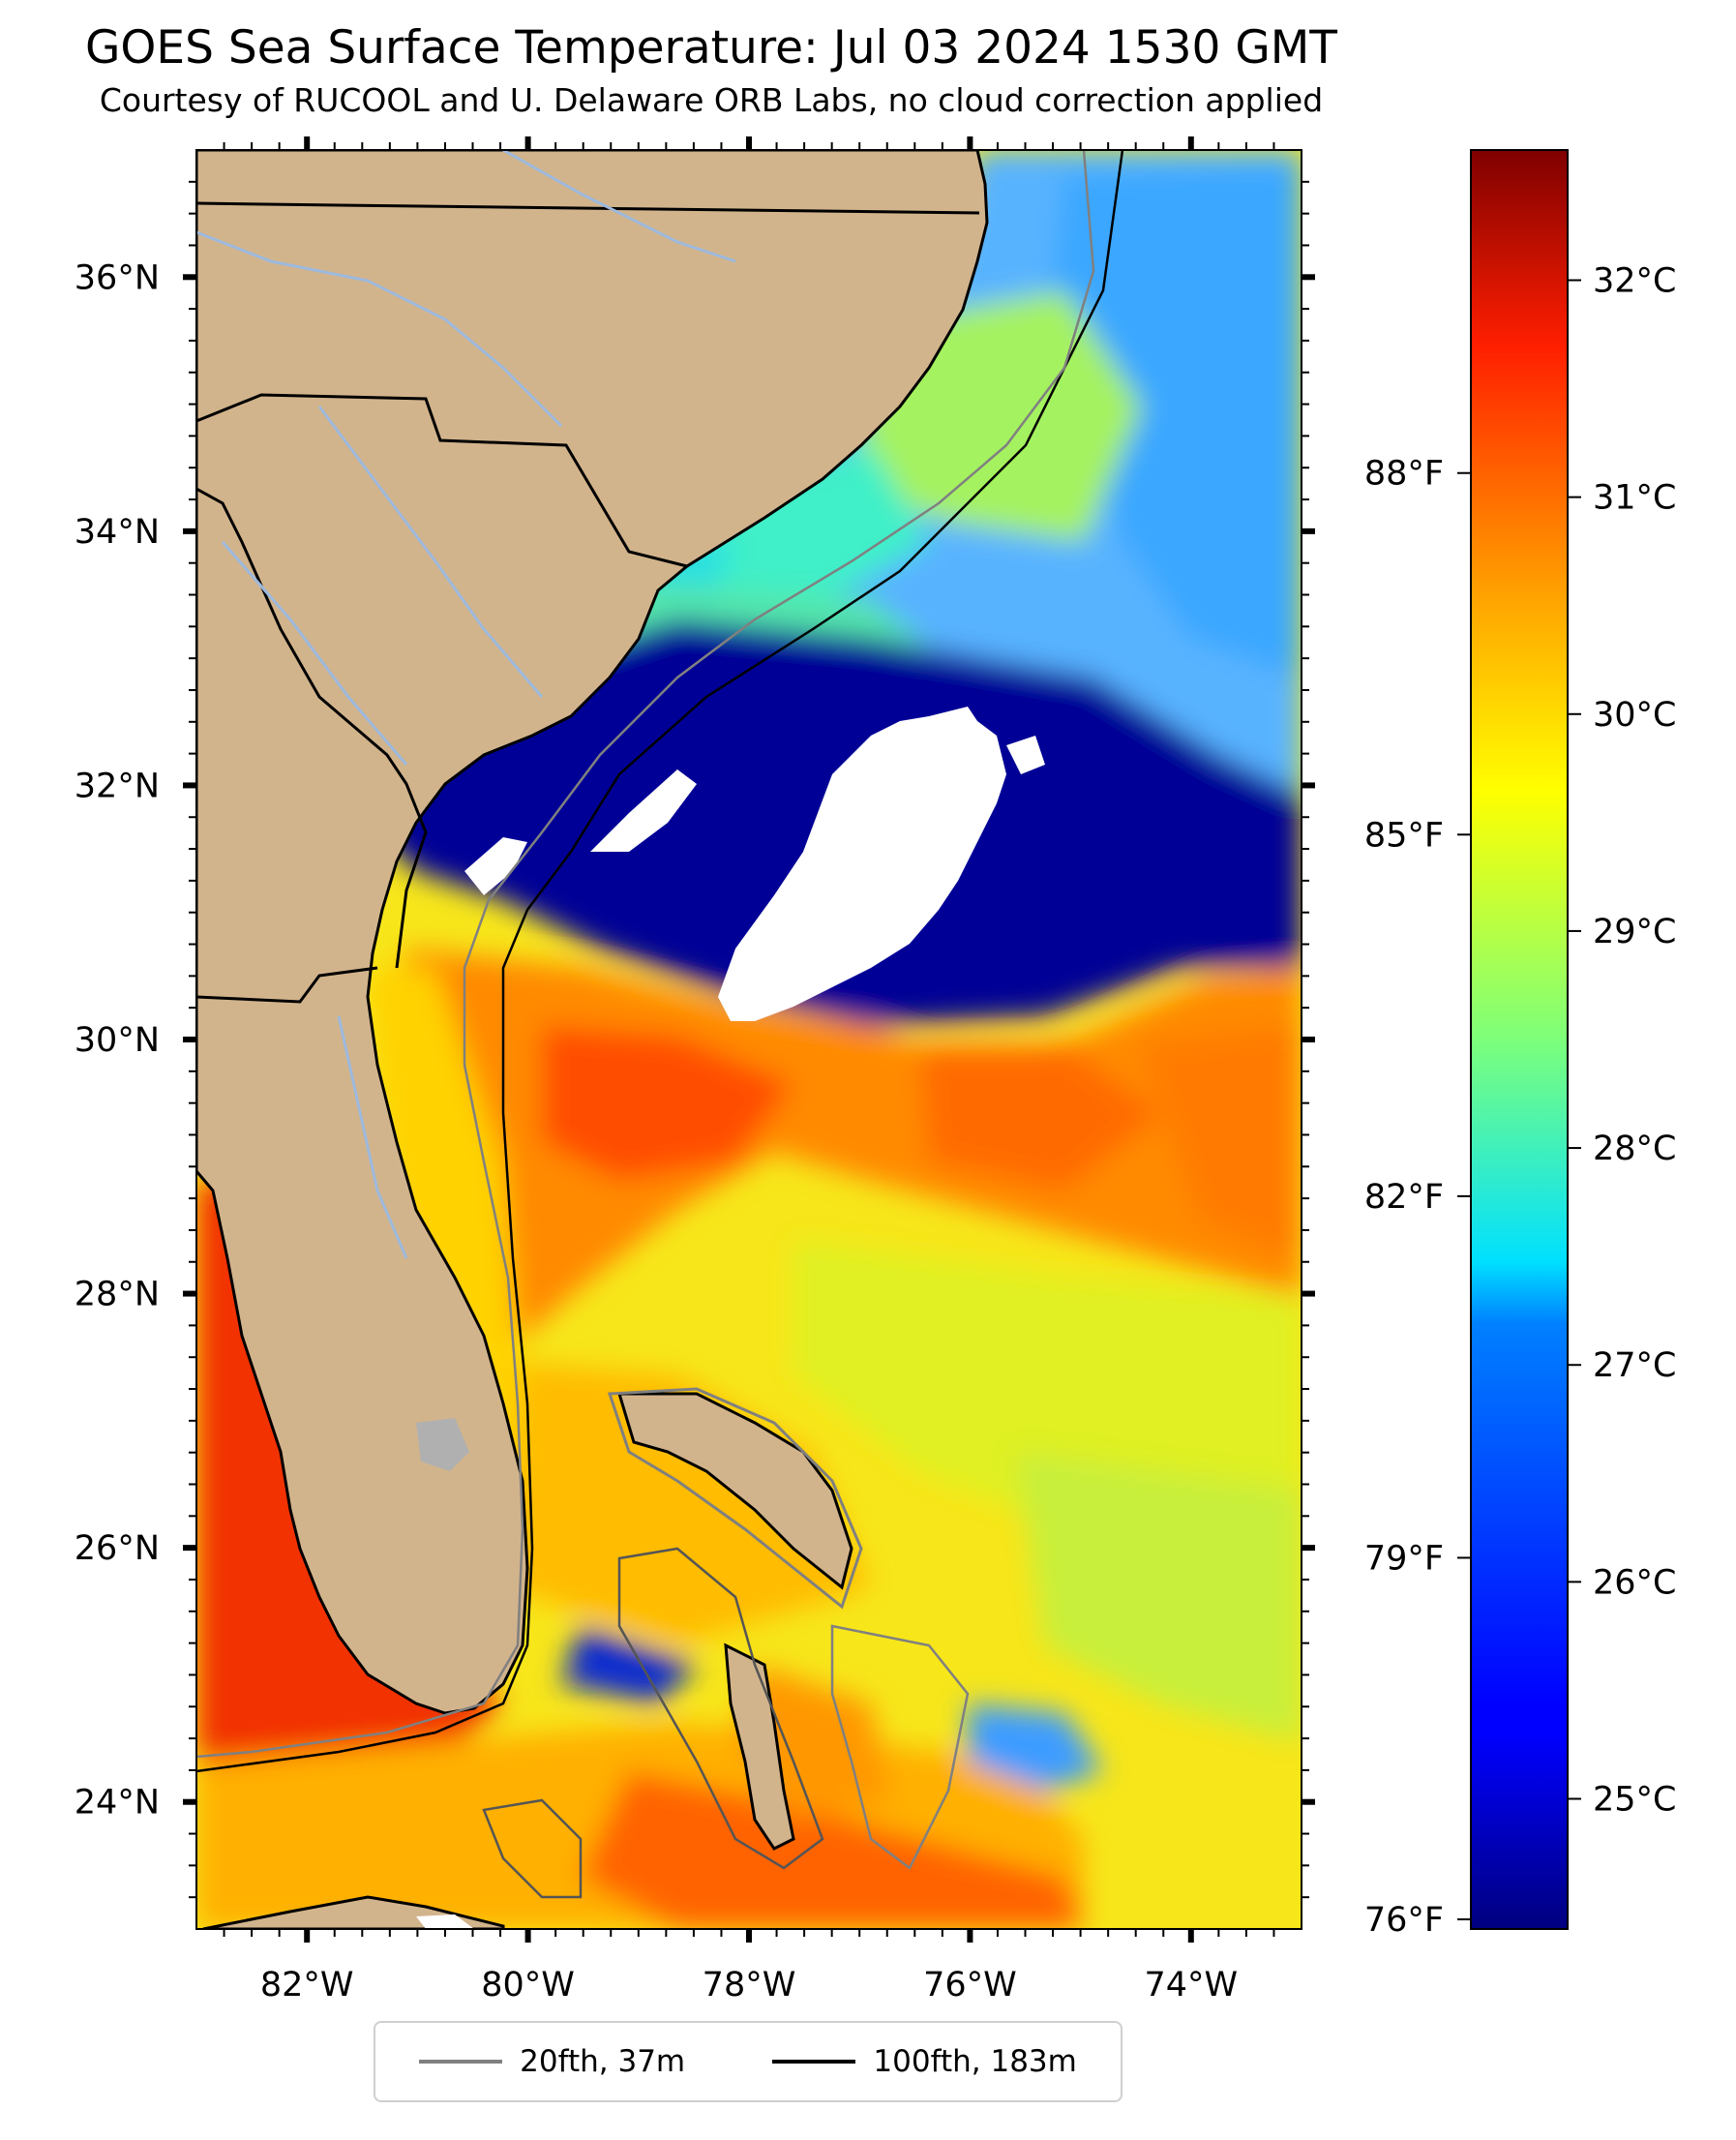  Describe the element at coordinates (117, 1040) in the screenshot. I see `lat-tick-label: 30°N` at that location.